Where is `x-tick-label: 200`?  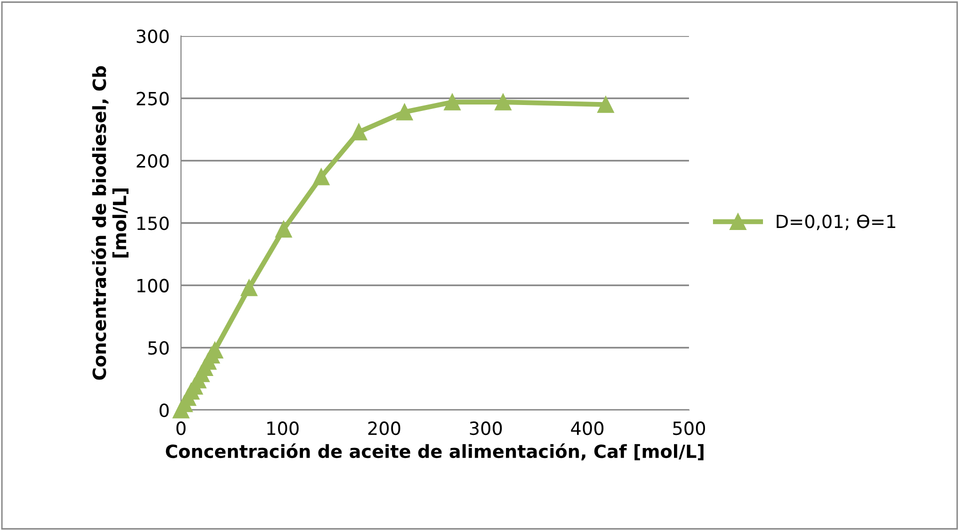
x-tick-label: 200 is located at coordinates (384, 428).